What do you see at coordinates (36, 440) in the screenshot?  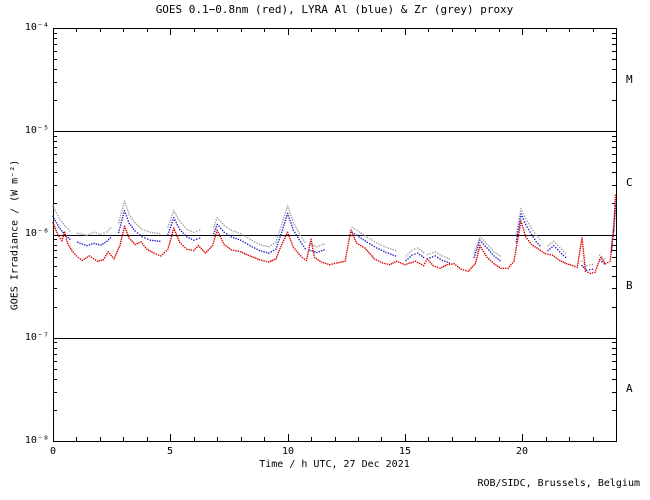 I see `y-tick-label-1e-8: 10⁻⁸` at bounding box center [36, 440].